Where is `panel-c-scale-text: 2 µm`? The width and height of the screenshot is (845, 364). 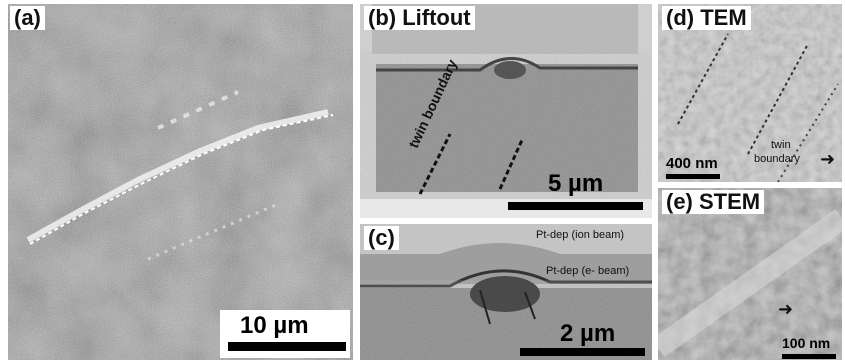 panel-c-scale-text: 2 µm is located at coordinates (588, 333).